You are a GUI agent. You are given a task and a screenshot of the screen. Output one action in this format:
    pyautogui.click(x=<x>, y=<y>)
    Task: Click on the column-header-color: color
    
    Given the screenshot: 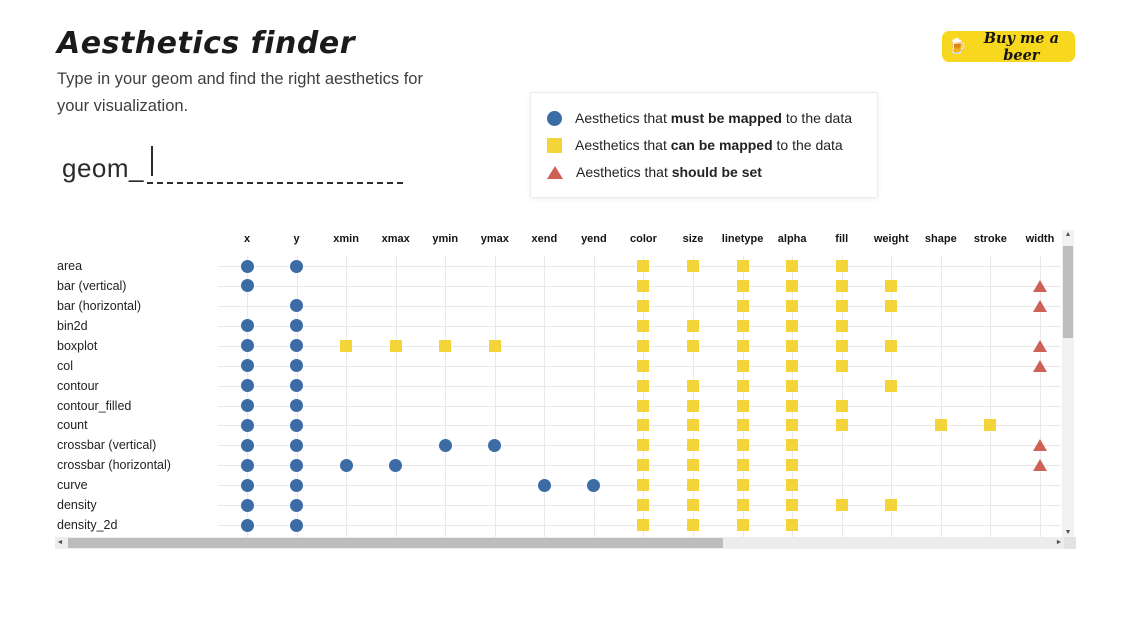 What is the action you would take?
    pyautogui.click(x=643, y=239)
    